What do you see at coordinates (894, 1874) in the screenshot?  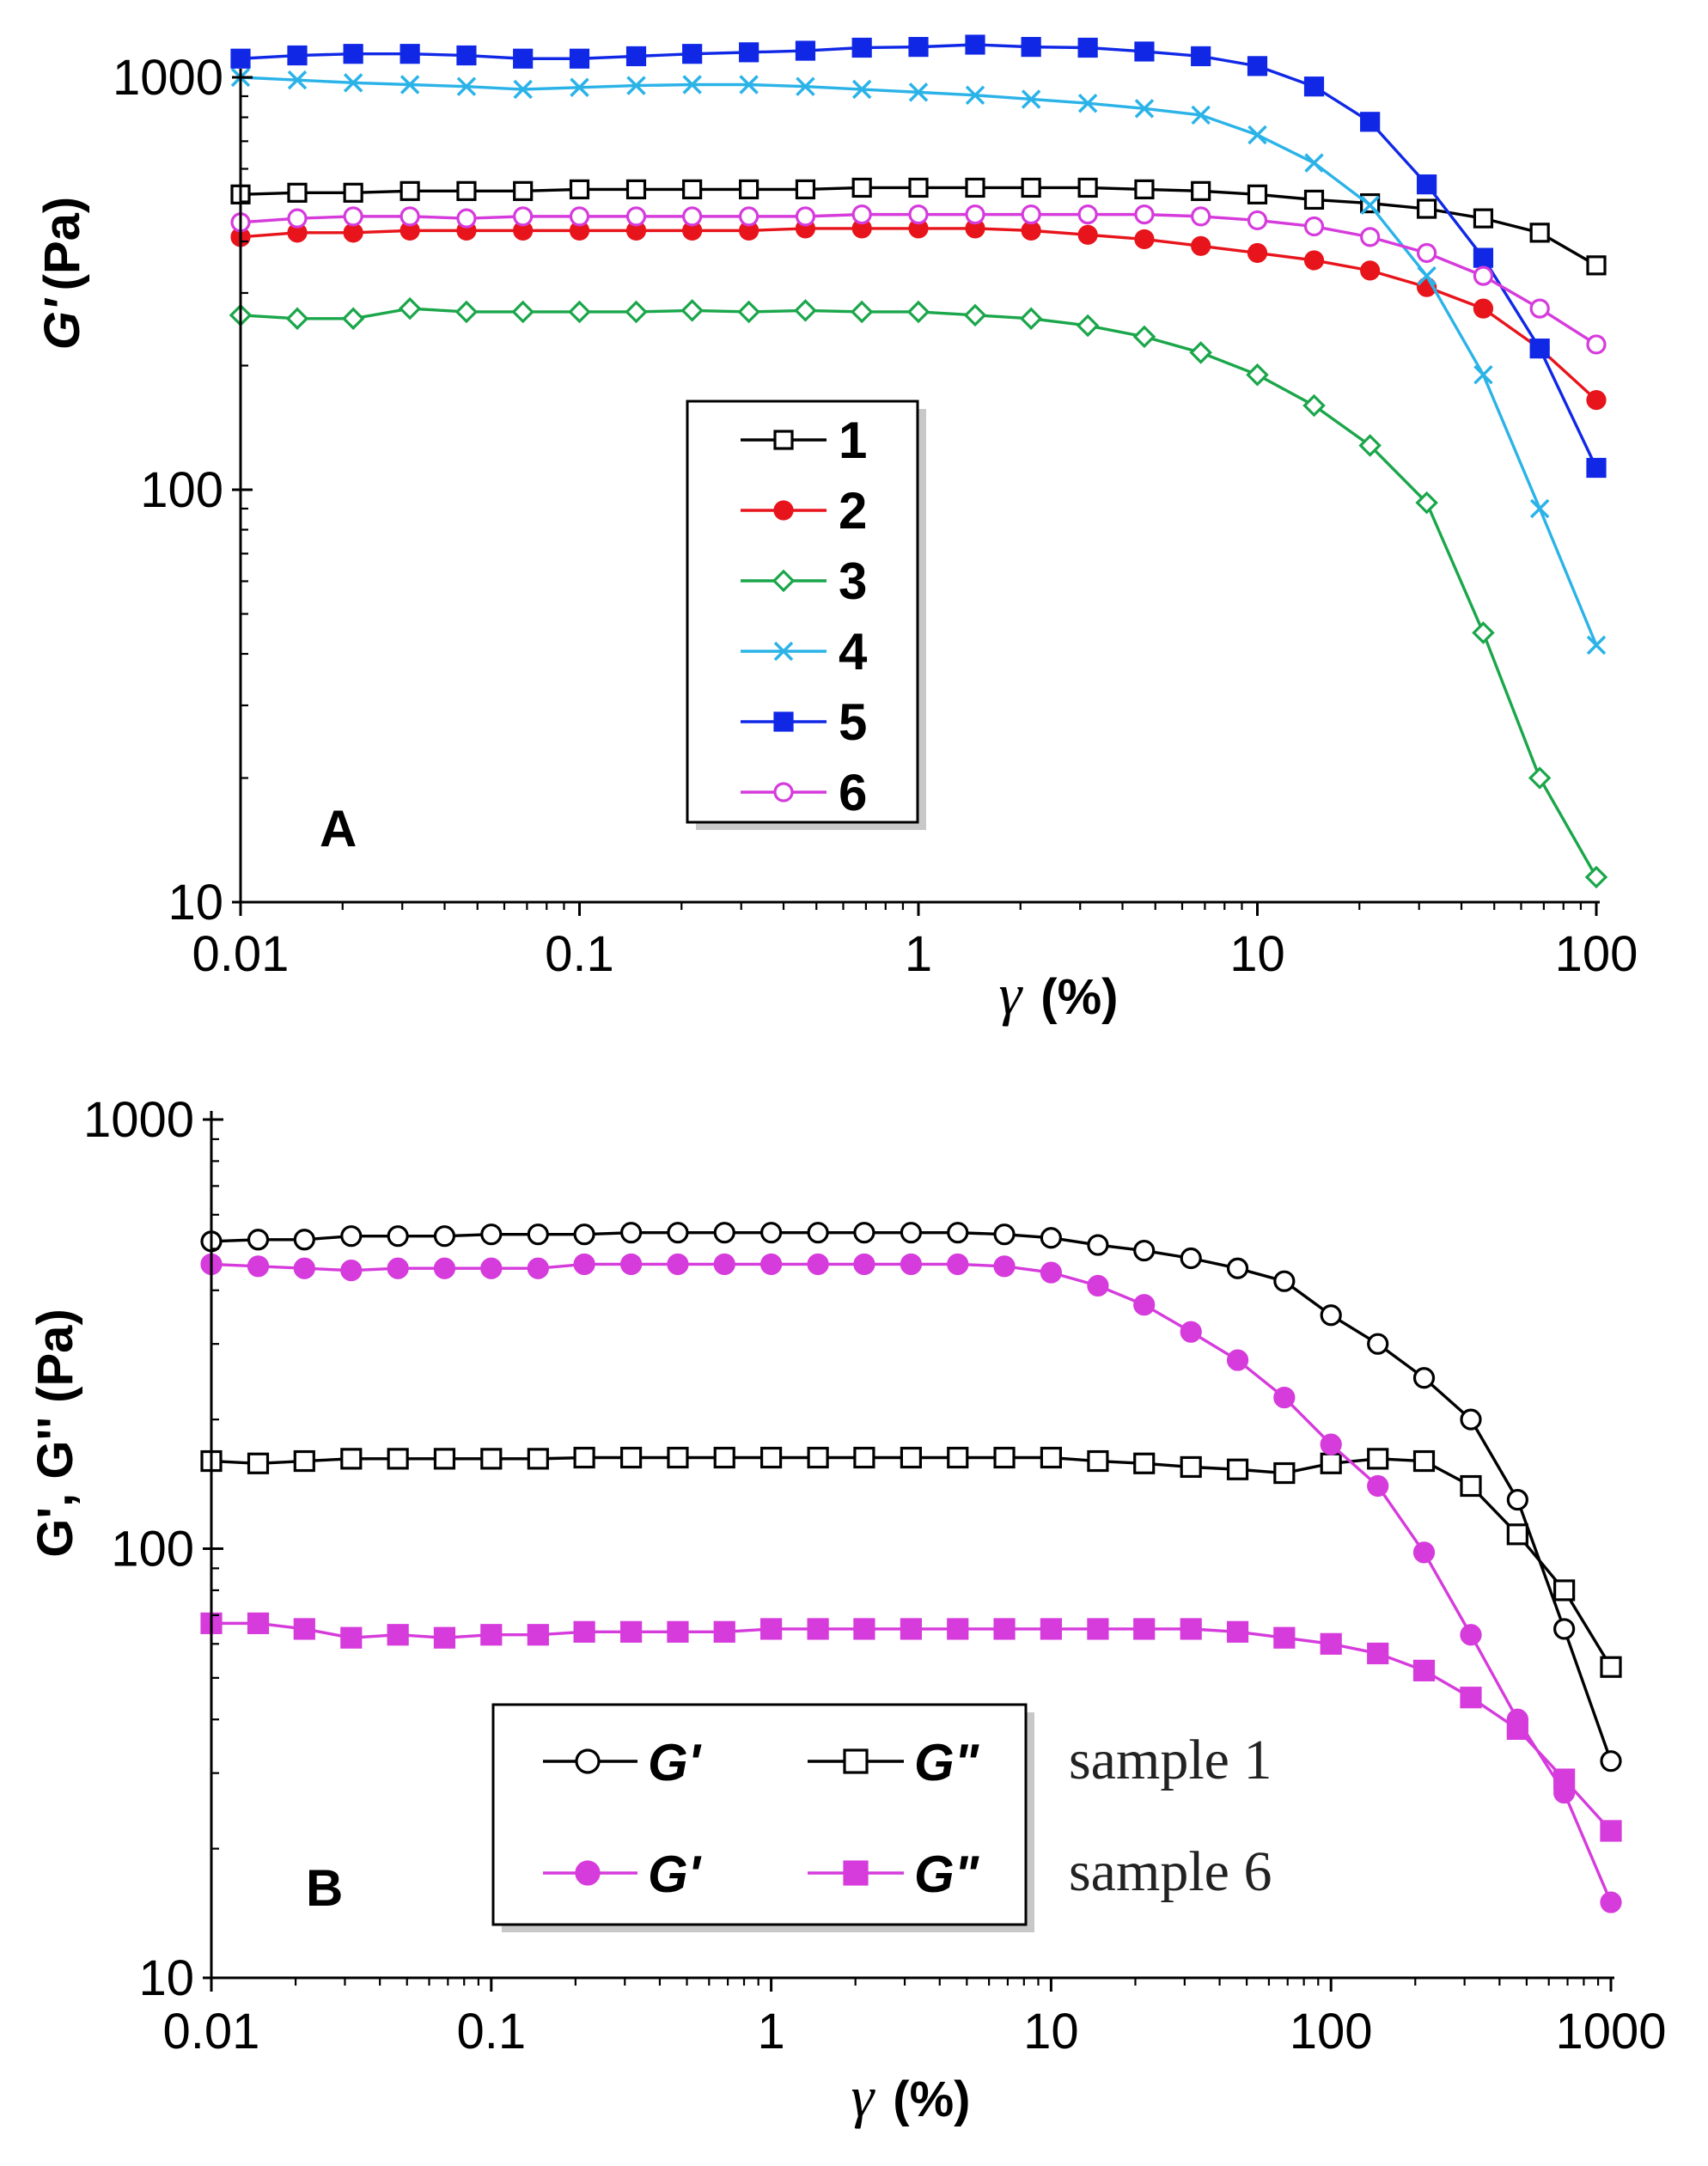 I see `chart-b-legend-item-2-2: G"` at bounding box center [894, 1874].